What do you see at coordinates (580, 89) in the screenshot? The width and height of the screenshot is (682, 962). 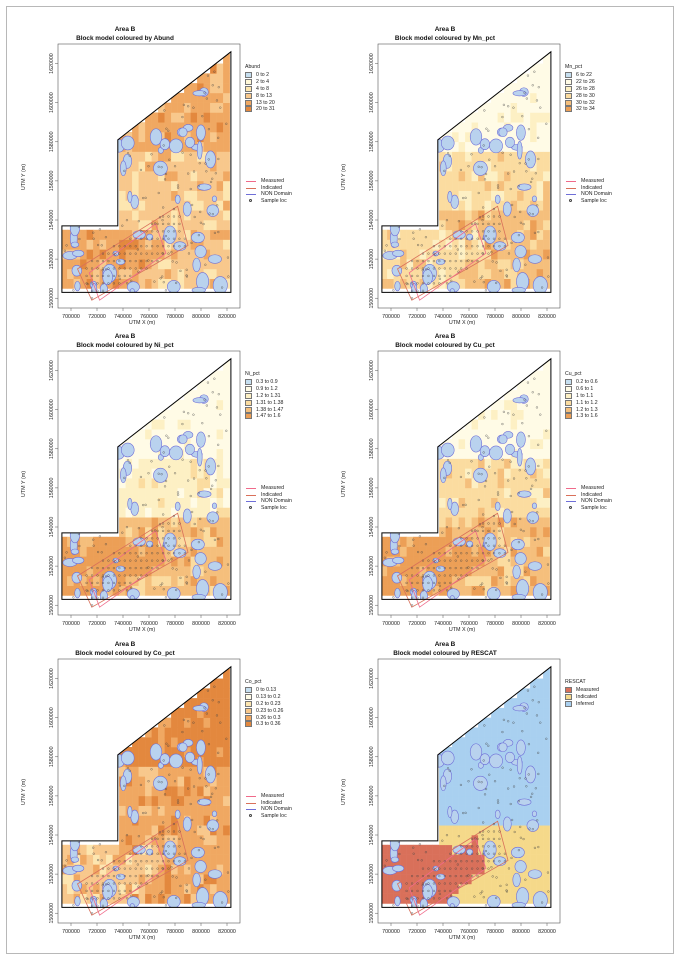 I see `legend-item: 26 to 28` at bounding box center [580, 89].